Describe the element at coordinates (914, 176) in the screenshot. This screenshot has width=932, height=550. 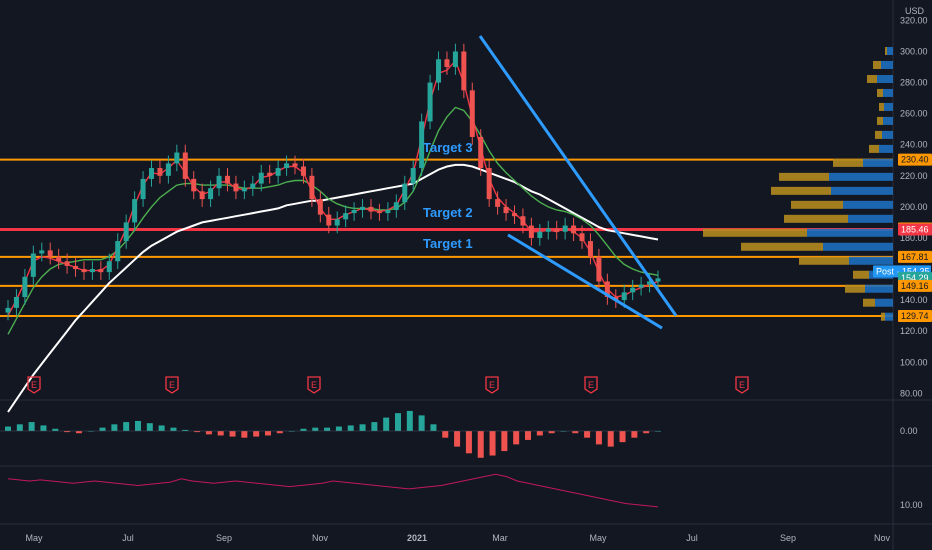
I see `price-tick-label: 220.00` at that location.